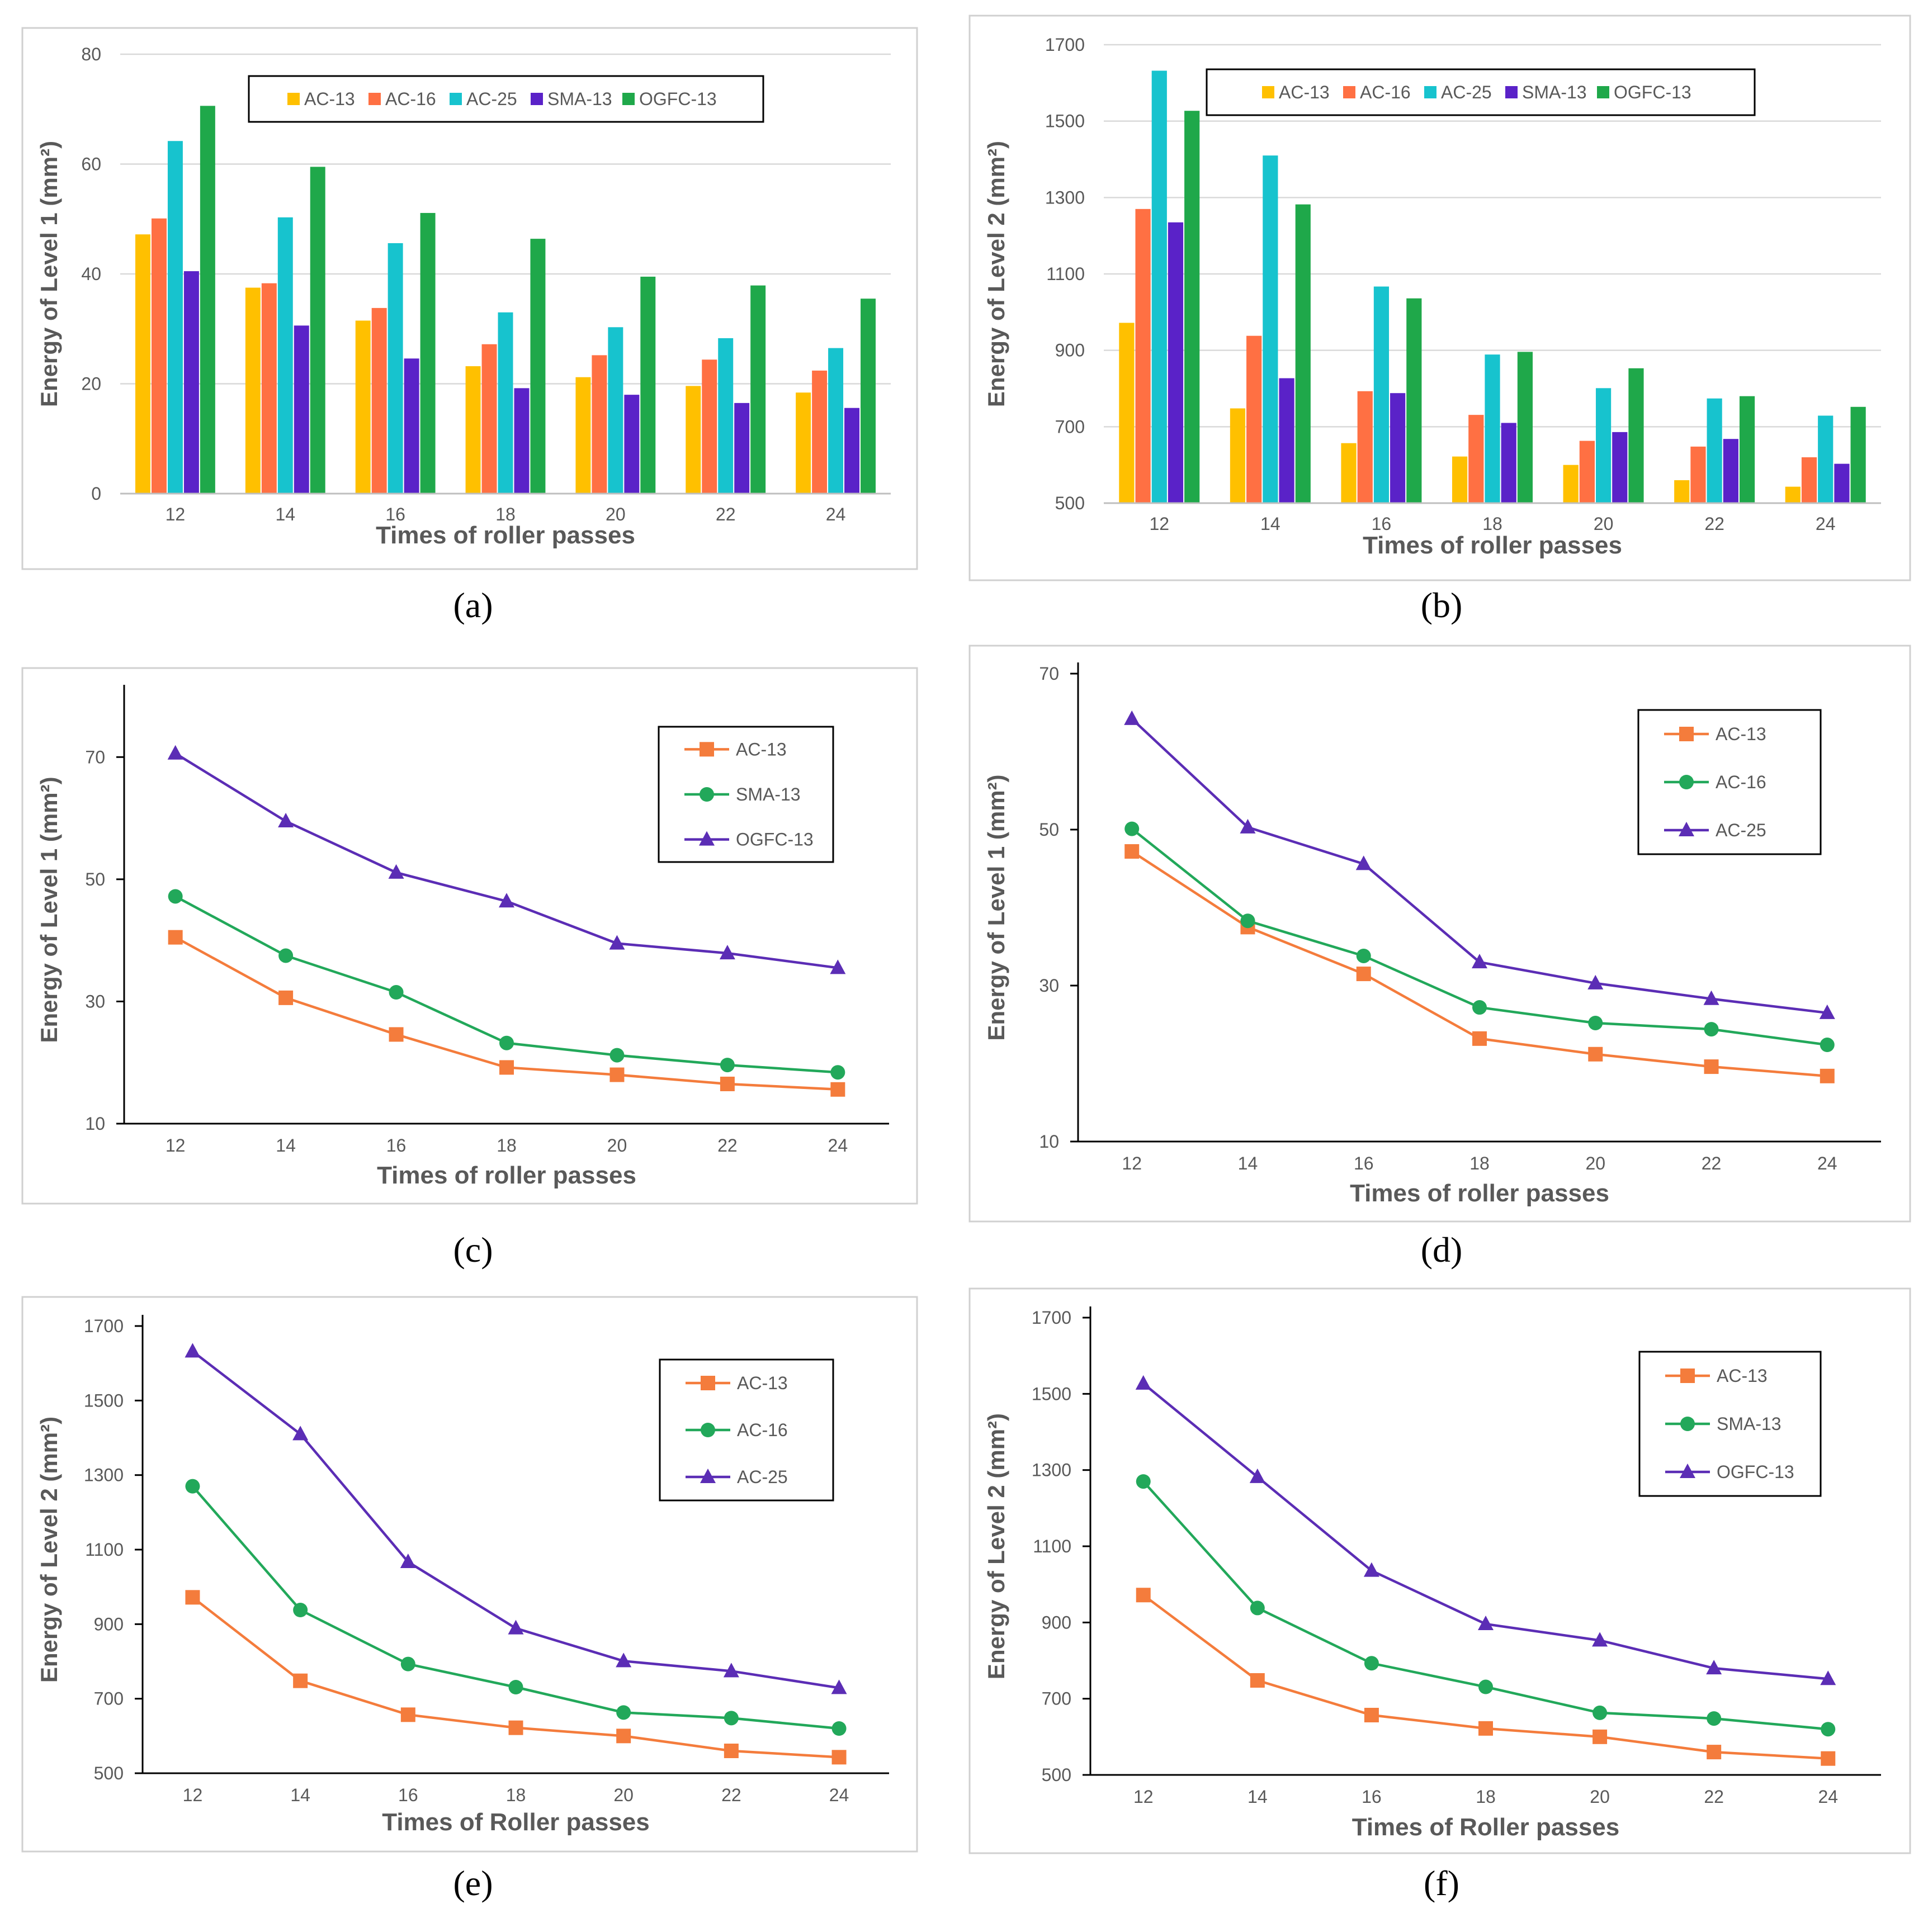  I want to click on y-tick-label: 1300, so click(1051, 1470).